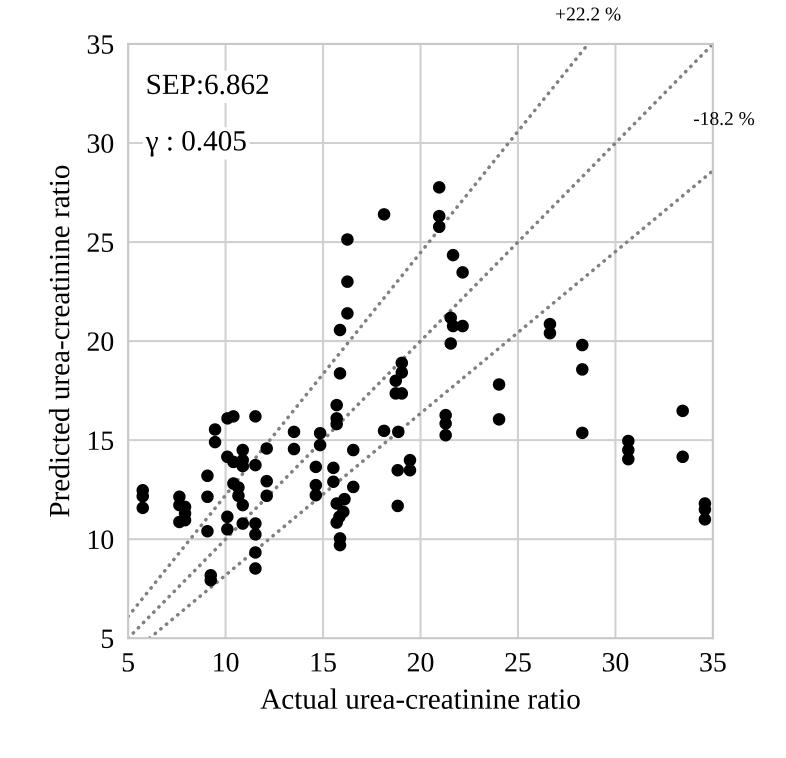 The height and width of the screenshot is (758, 786). What do you see at coordinates (101, 440) in the screenshot?
I see `y-tick-label: 15` at bounding box center [101, 440].